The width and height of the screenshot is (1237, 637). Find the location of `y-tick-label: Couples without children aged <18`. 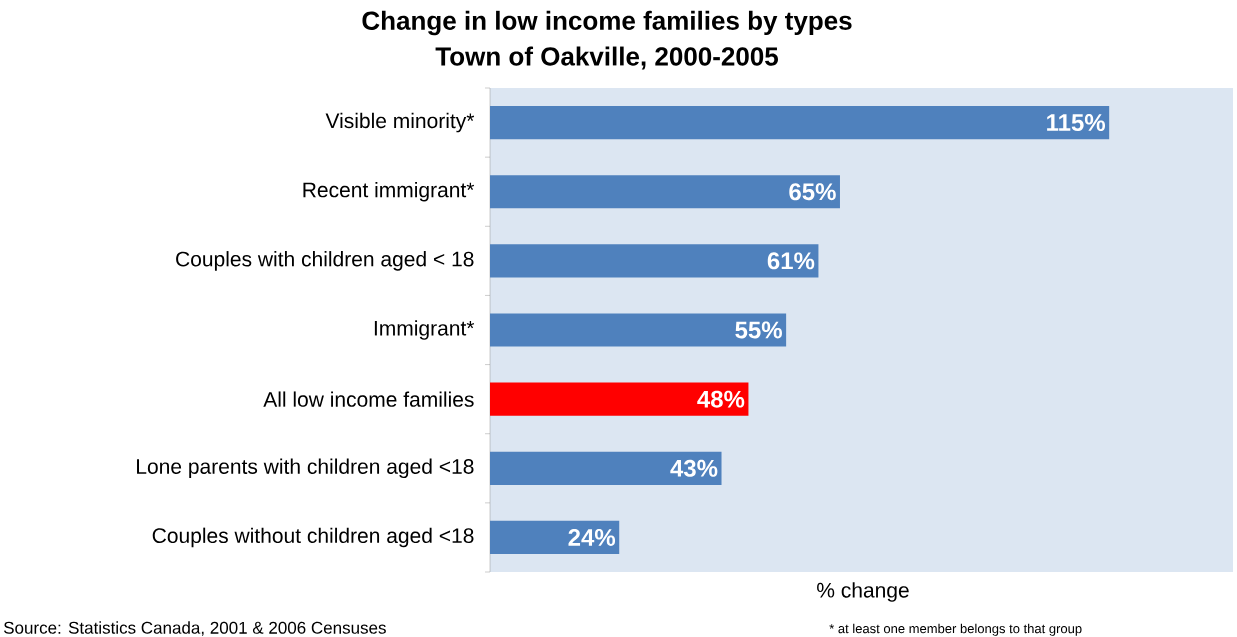

y-tick-label: Couples without children aged <18 is located at coordinates (313, 537).